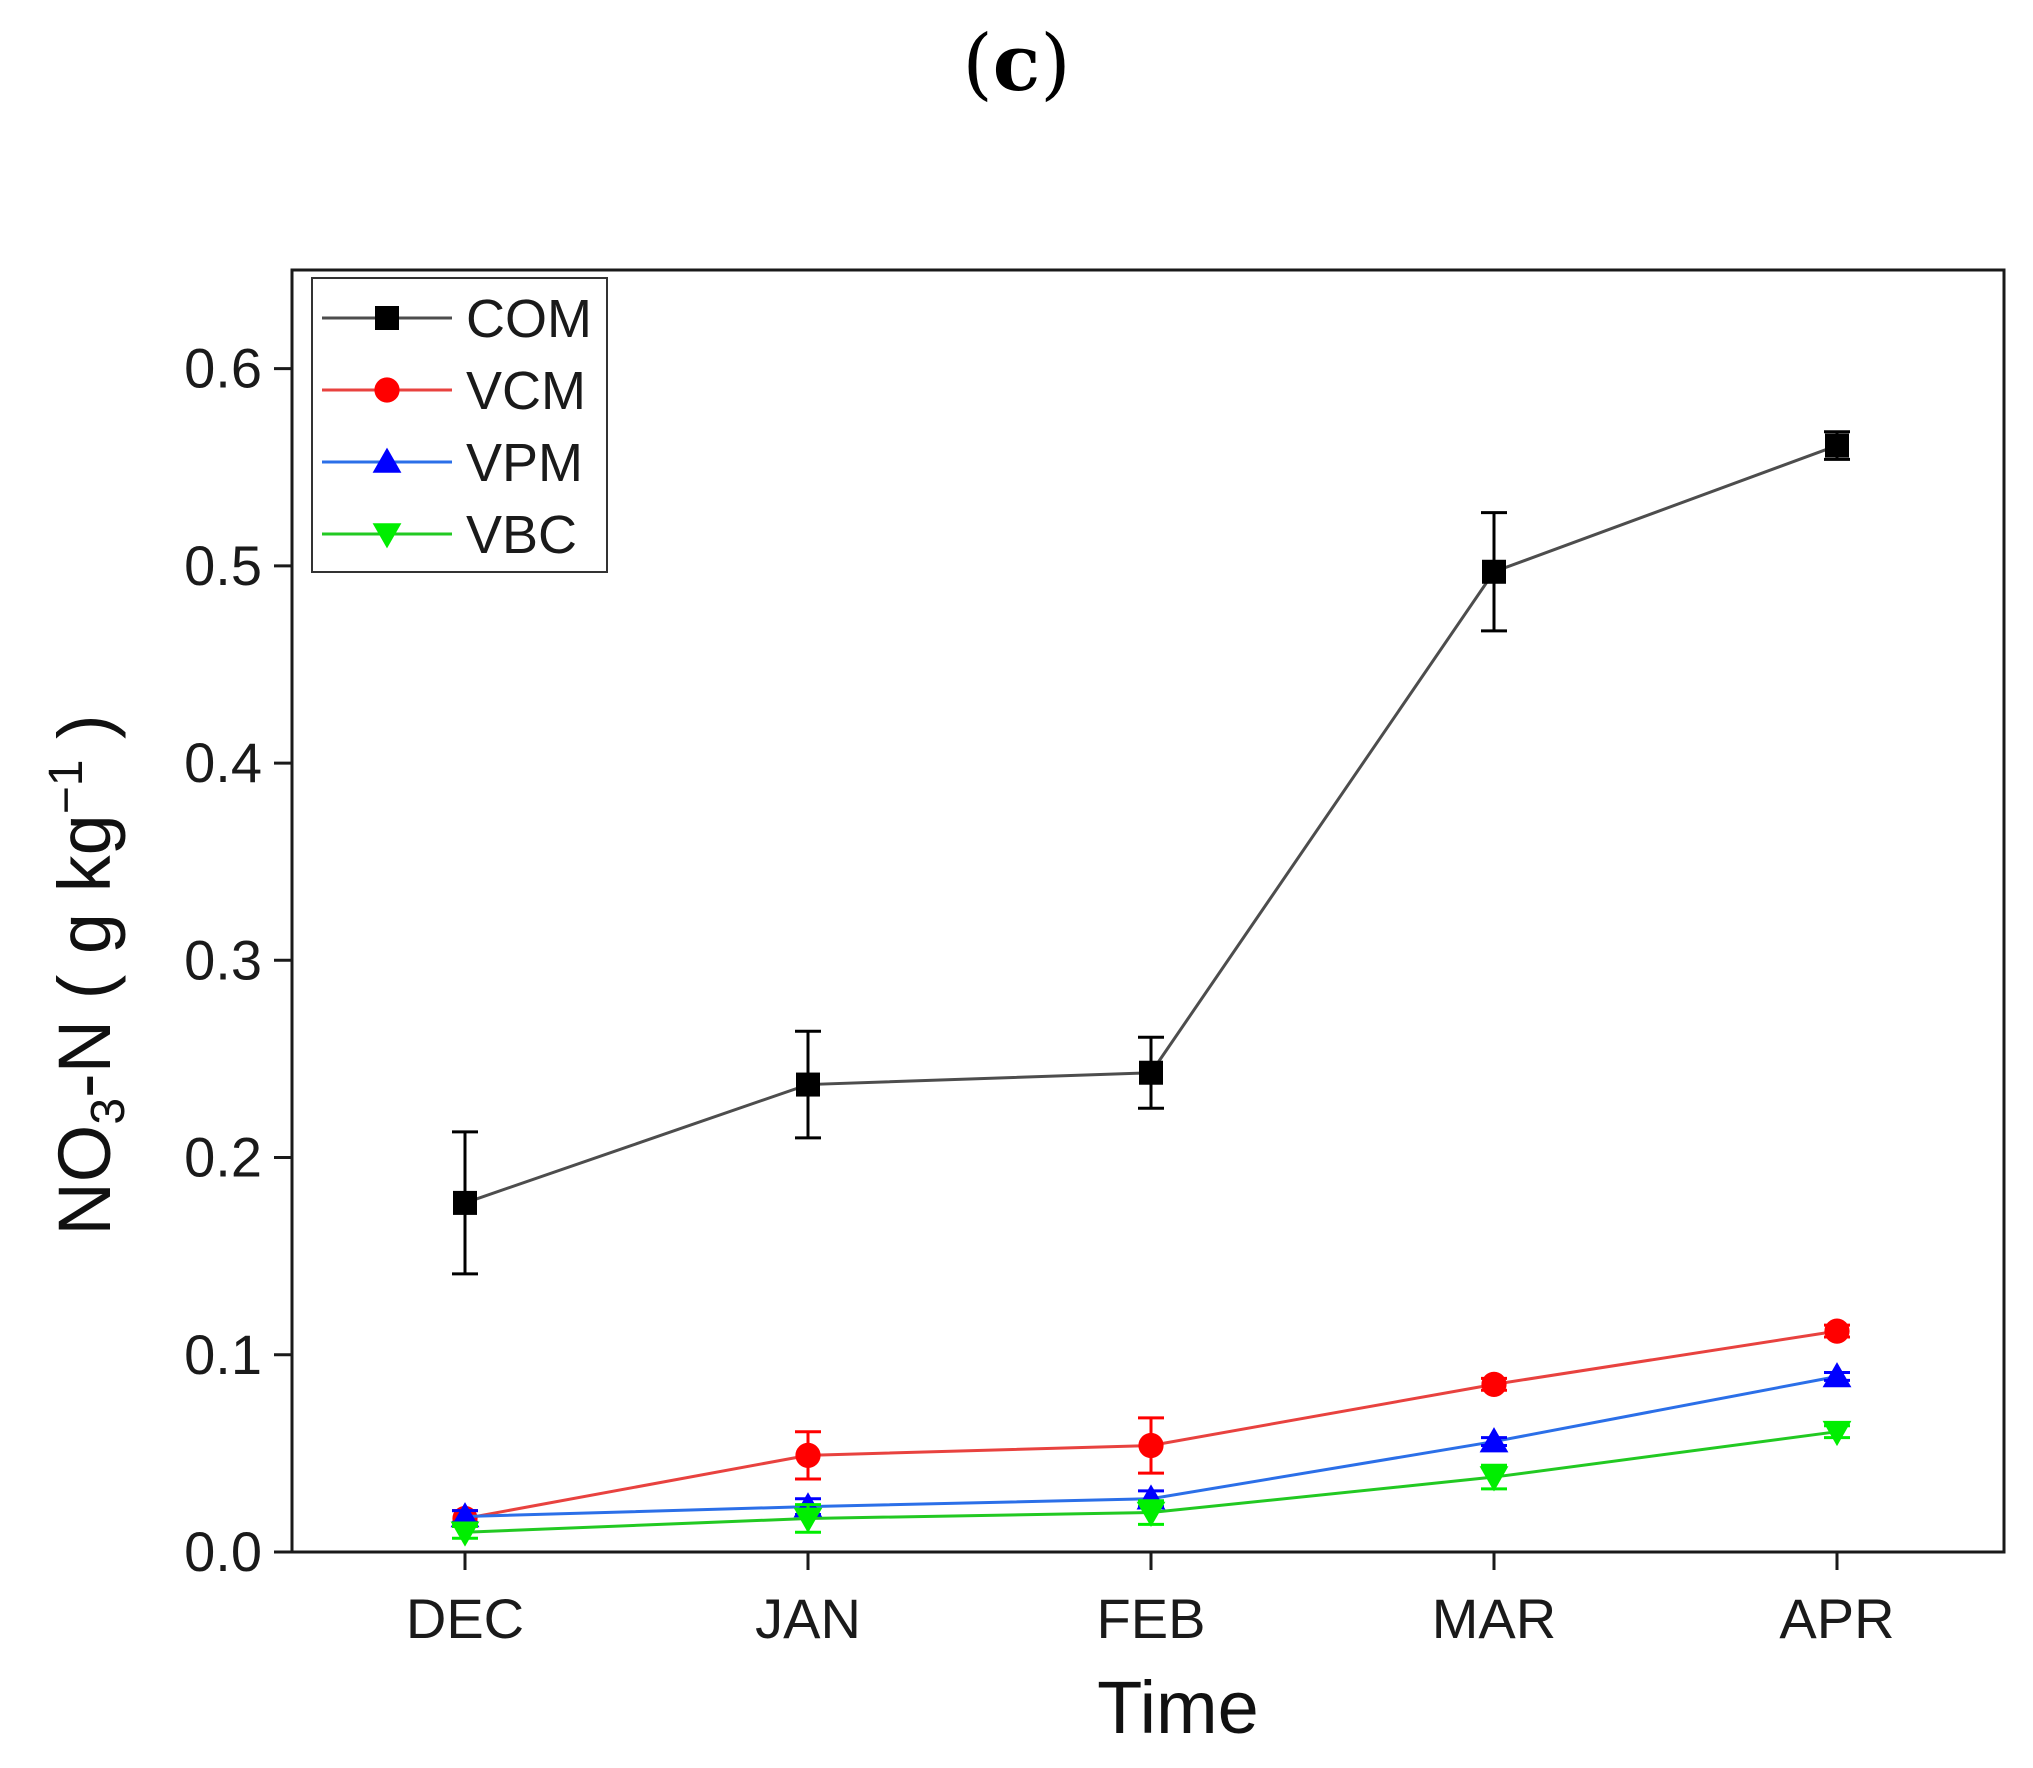  I want to click on x-axis-title: Time, so click(1178, 1707).